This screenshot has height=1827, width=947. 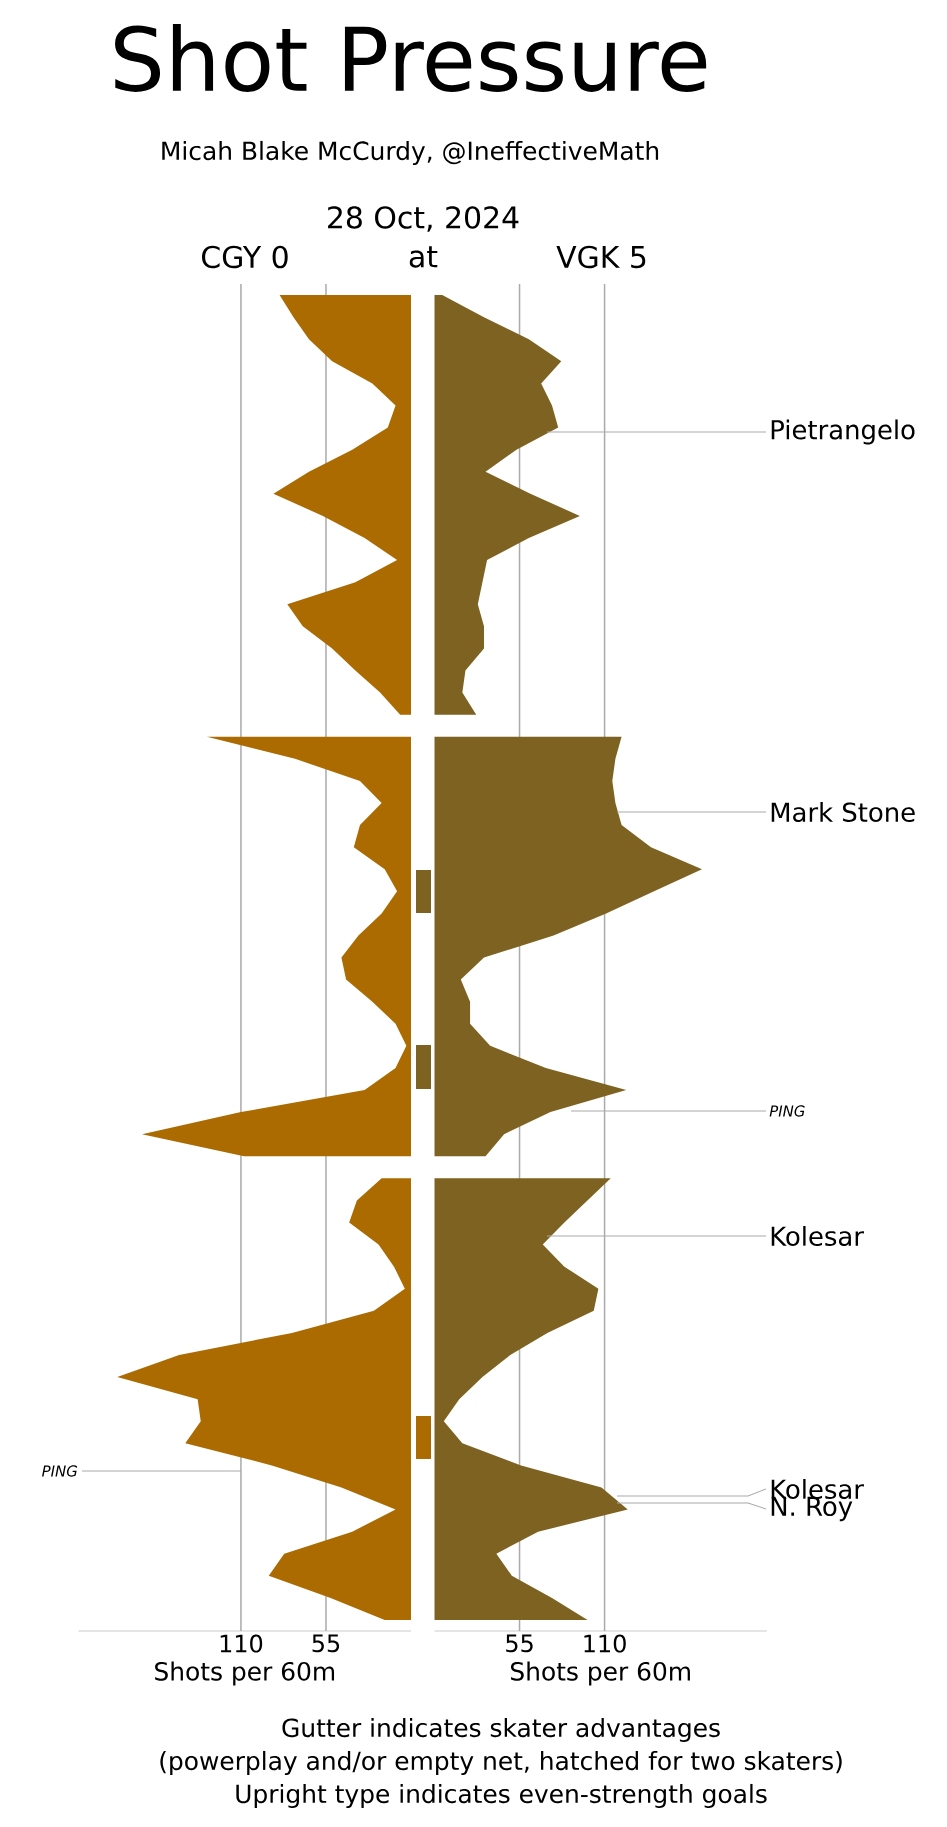 What do you see at coordinates (601, 257) in the screenshot?
I see `text: VGK 5` at bounding box center [601, 257].